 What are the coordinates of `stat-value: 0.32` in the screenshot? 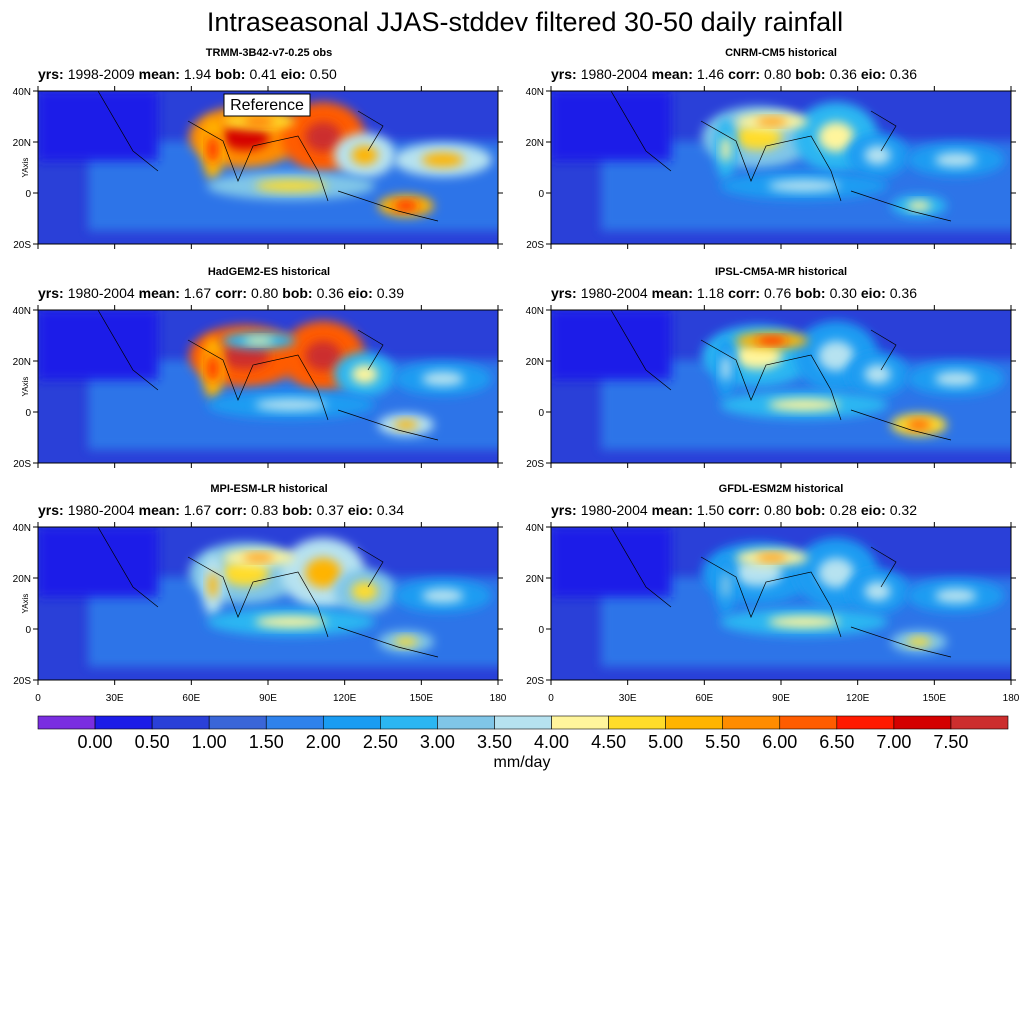 It's located at (903, 510).